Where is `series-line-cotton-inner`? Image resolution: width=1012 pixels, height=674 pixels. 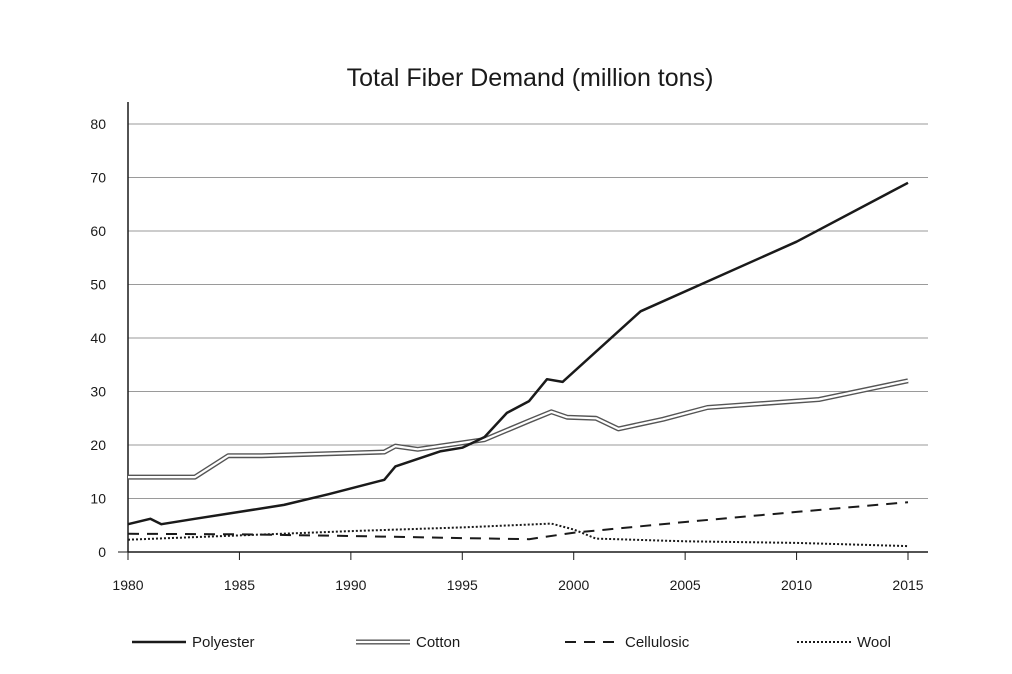 series-line-cotton-inner is located at coordinates (518, 429).